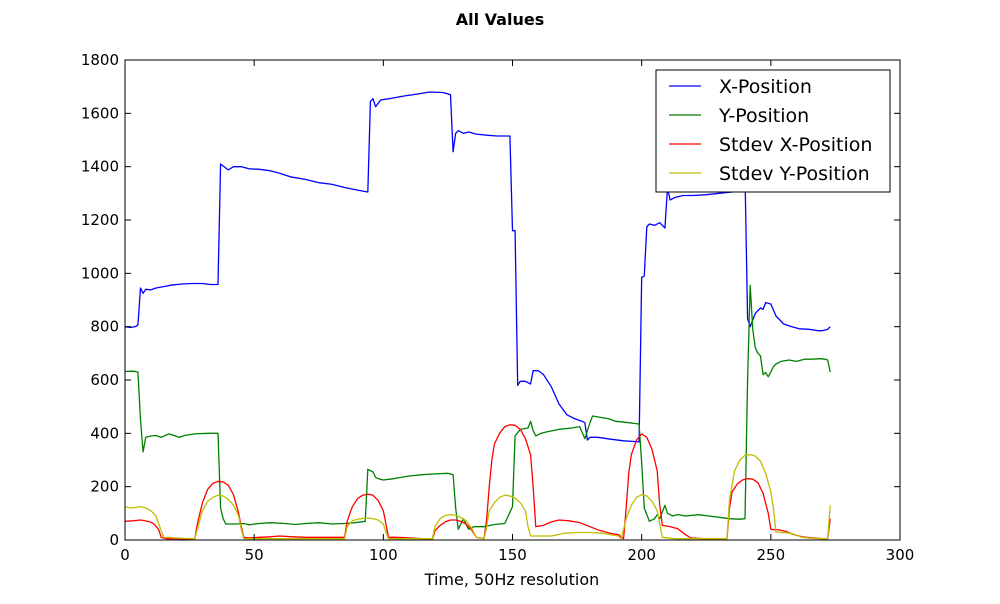 Image resolution: width=1000 pixels, height=604 pixels. Describe the element at coordinates (765, 87) in the screenshot. I see `legend-label: X-Position` at that location.